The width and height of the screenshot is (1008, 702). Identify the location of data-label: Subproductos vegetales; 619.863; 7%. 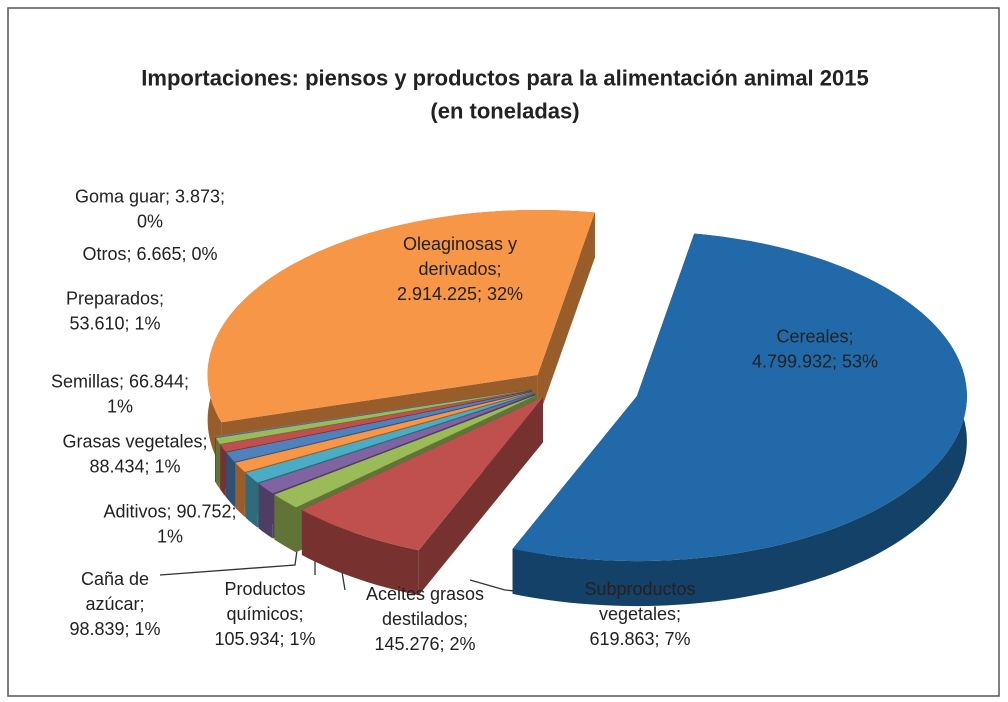
(639, 614).